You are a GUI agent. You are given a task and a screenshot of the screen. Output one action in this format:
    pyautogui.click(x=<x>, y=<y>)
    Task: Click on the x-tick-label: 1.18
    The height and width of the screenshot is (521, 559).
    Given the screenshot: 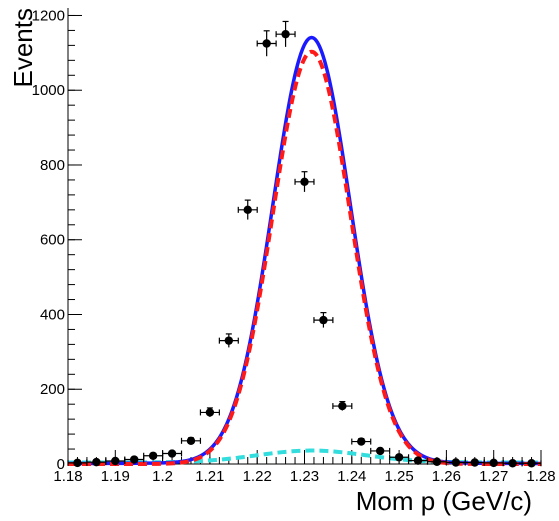 What is the action you would take?
    pyautogui.click(x=67, y=476)
    